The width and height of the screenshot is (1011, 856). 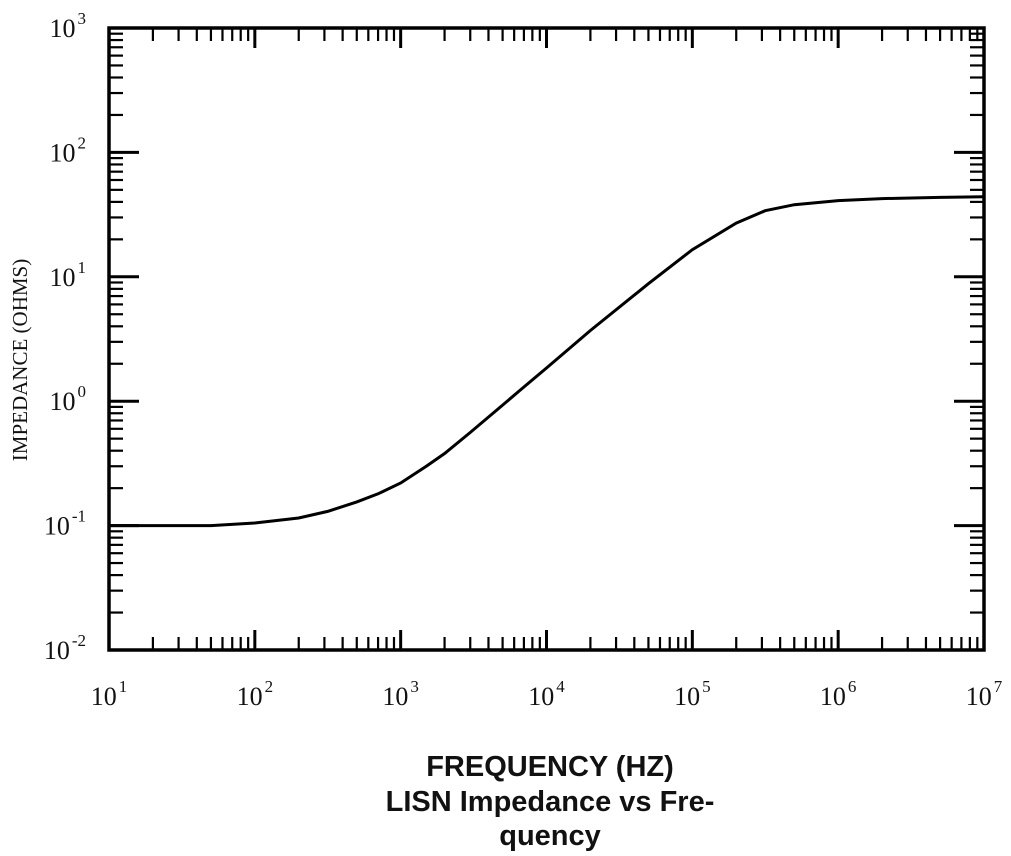 I want to click on caption-line-2: quency, so click(x=550, y=836).